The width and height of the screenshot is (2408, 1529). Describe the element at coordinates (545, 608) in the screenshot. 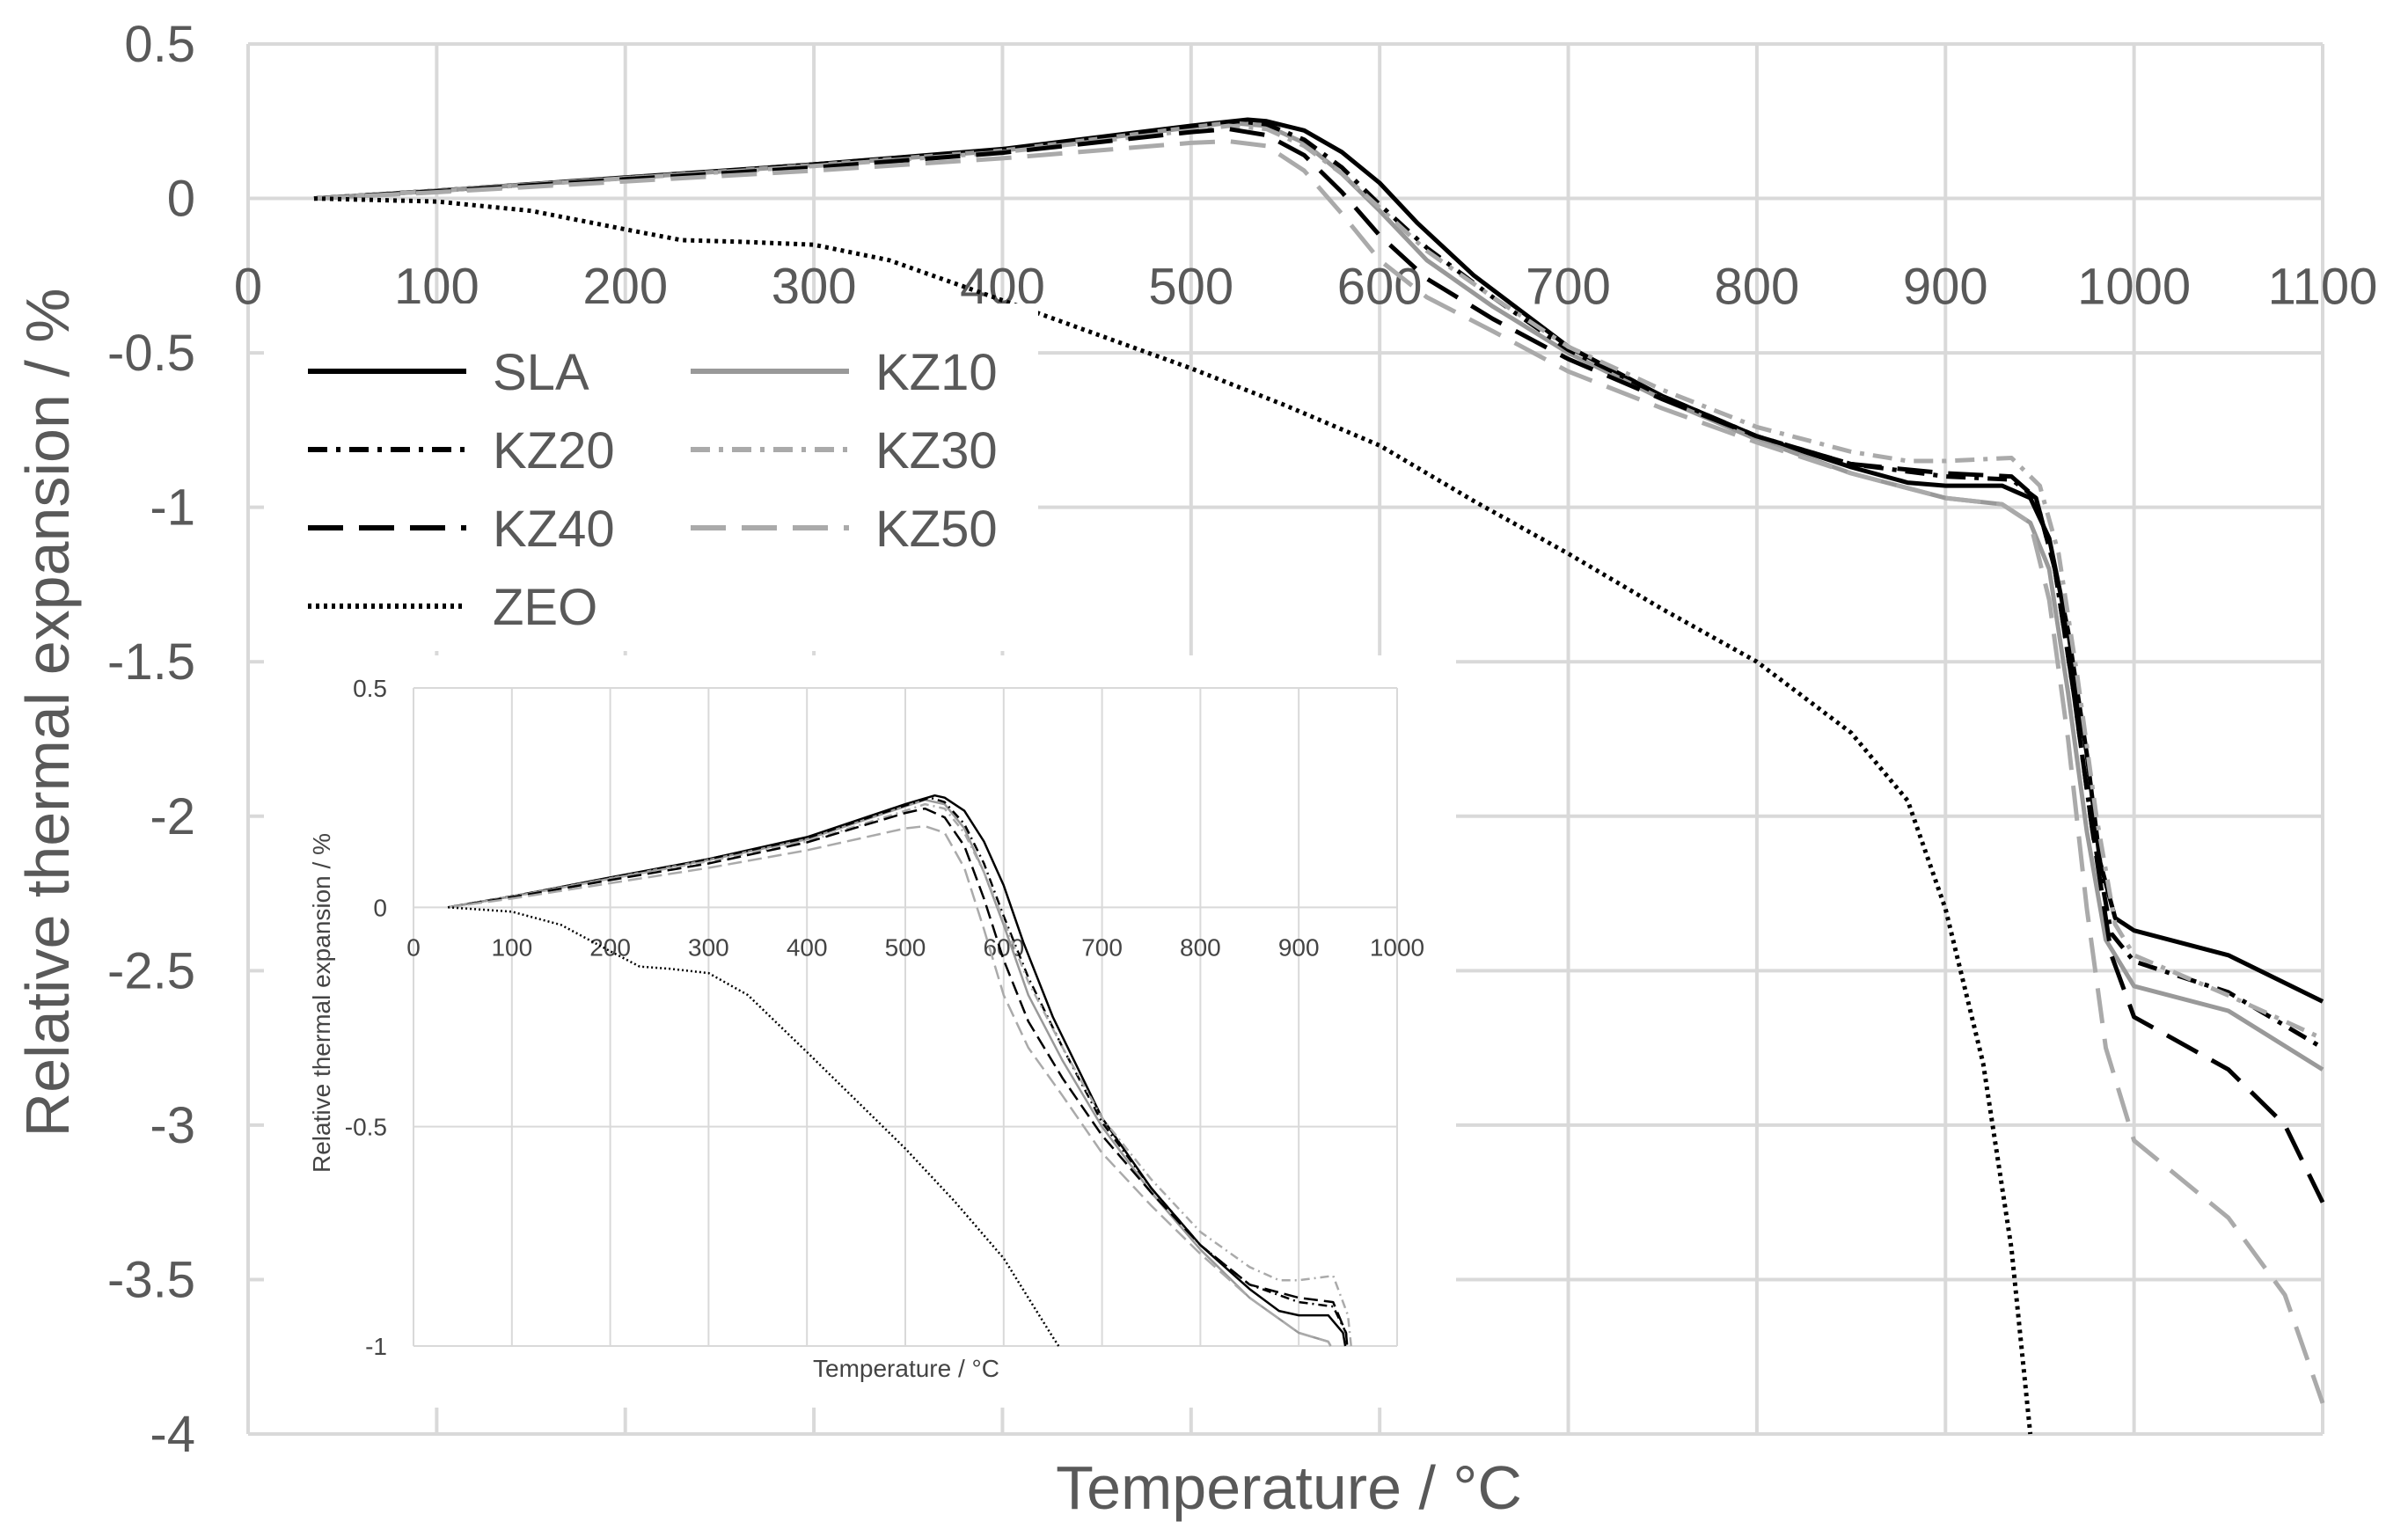

I see `legend-label-zeo: ZEO` at that location.